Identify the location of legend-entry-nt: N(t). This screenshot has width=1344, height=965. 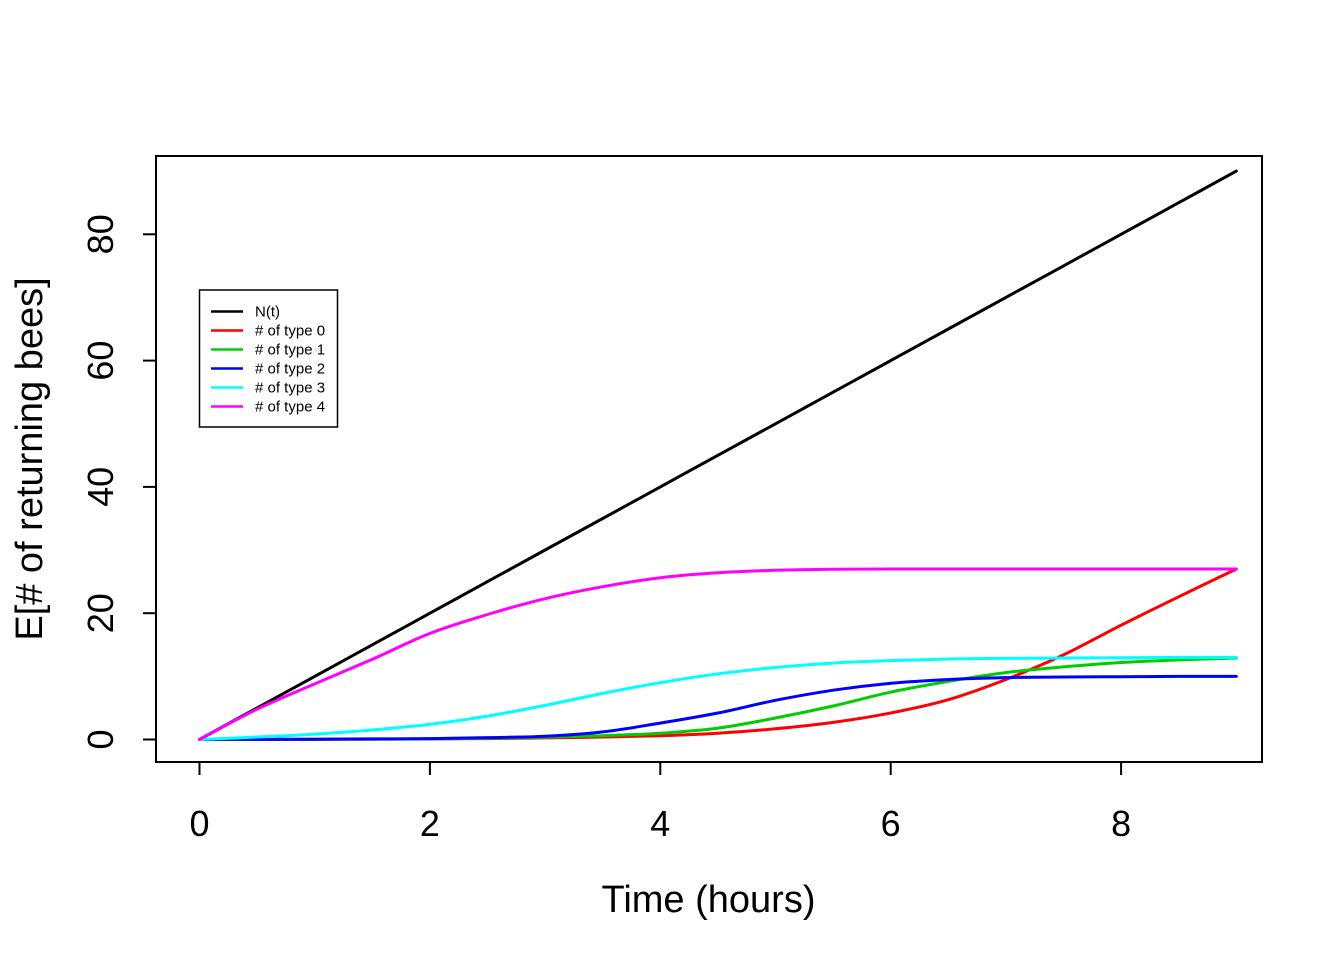
(245, 312).